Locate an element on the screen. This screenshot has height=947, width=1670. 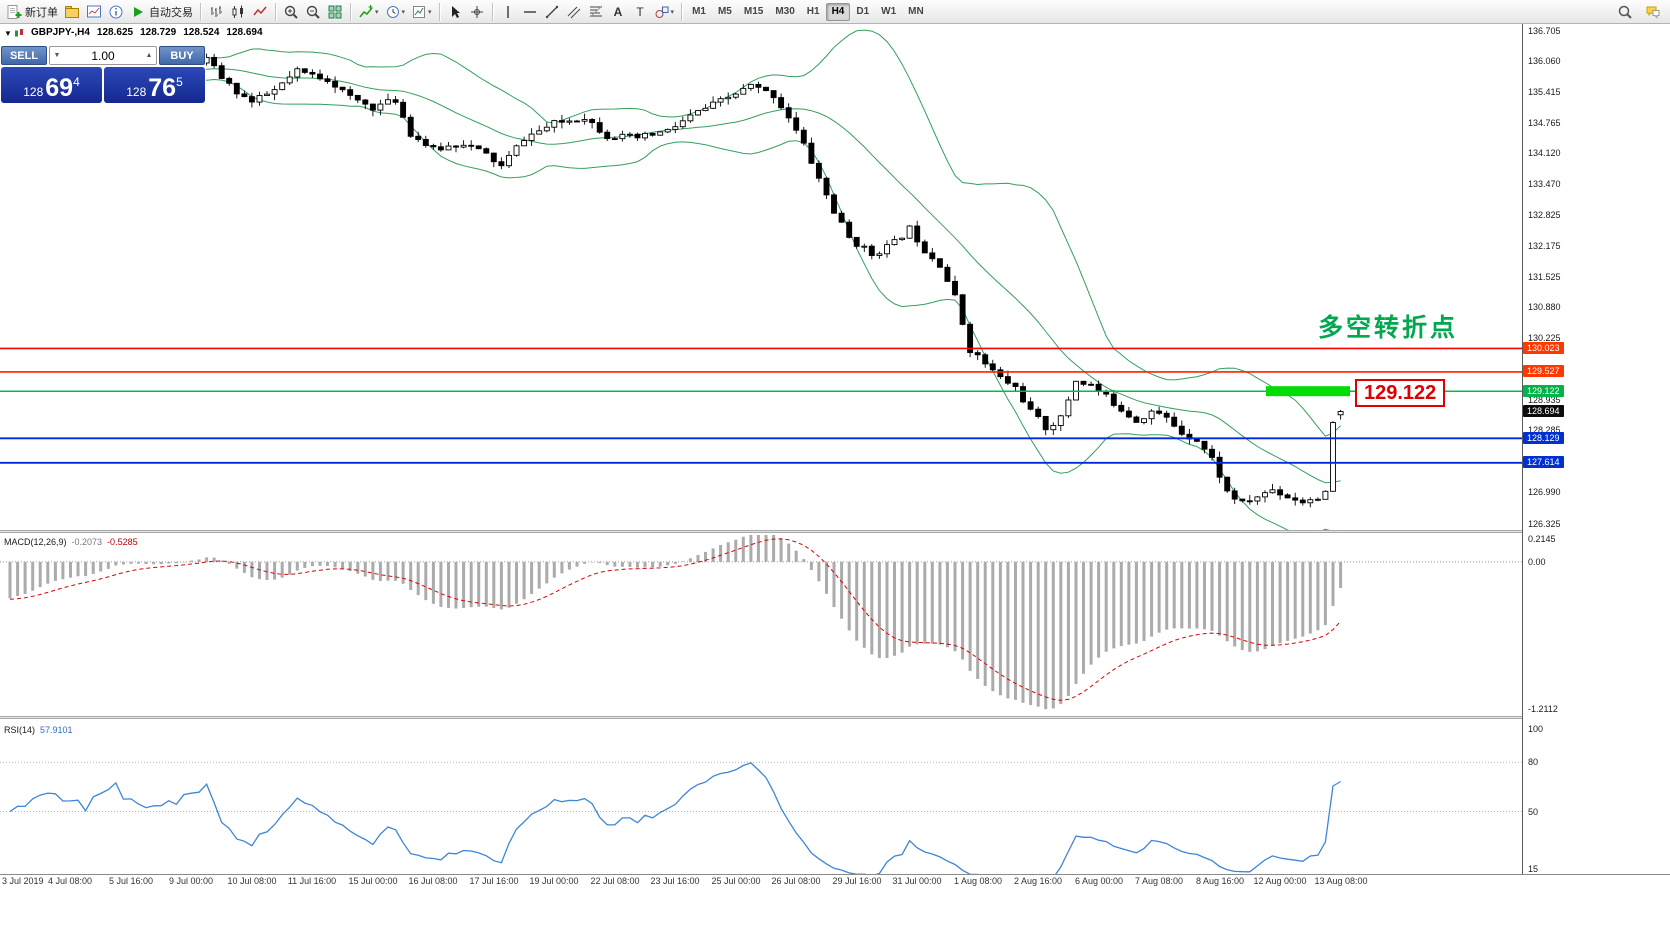
periods-icon: ▾ is located at coordinates (395, 12).